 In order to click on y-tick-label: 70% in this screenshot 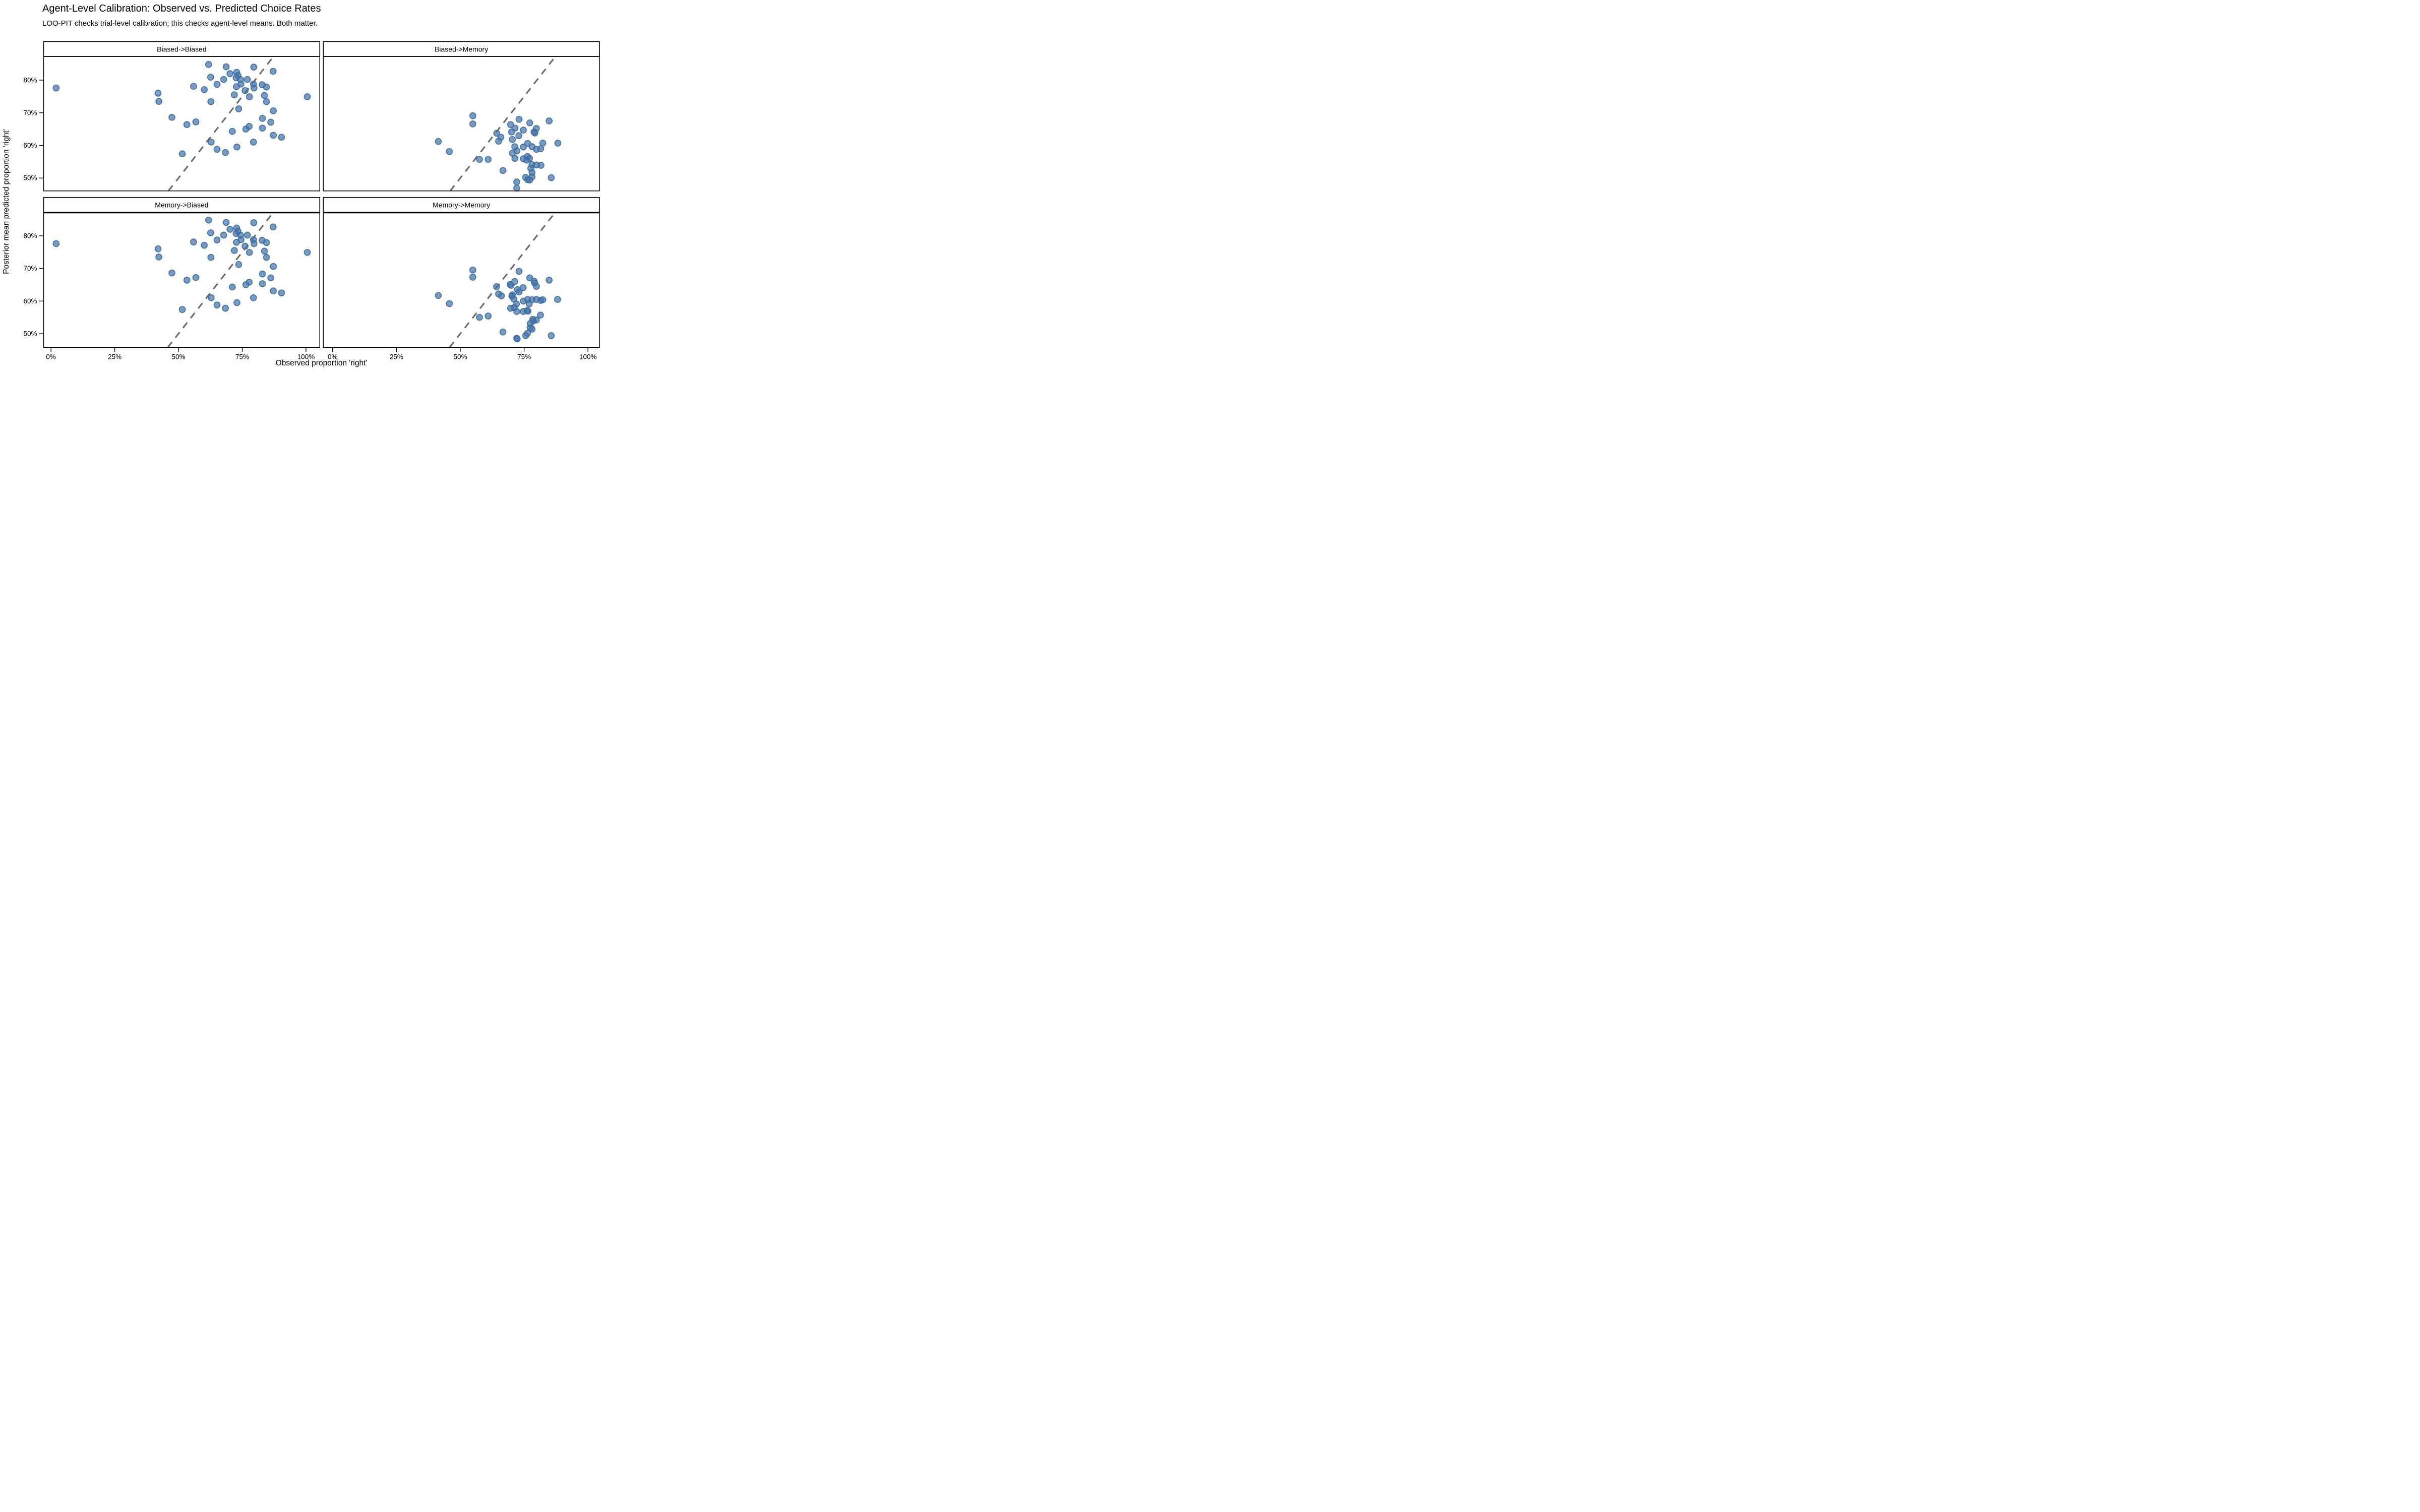, I will do `click(30, 269)`.